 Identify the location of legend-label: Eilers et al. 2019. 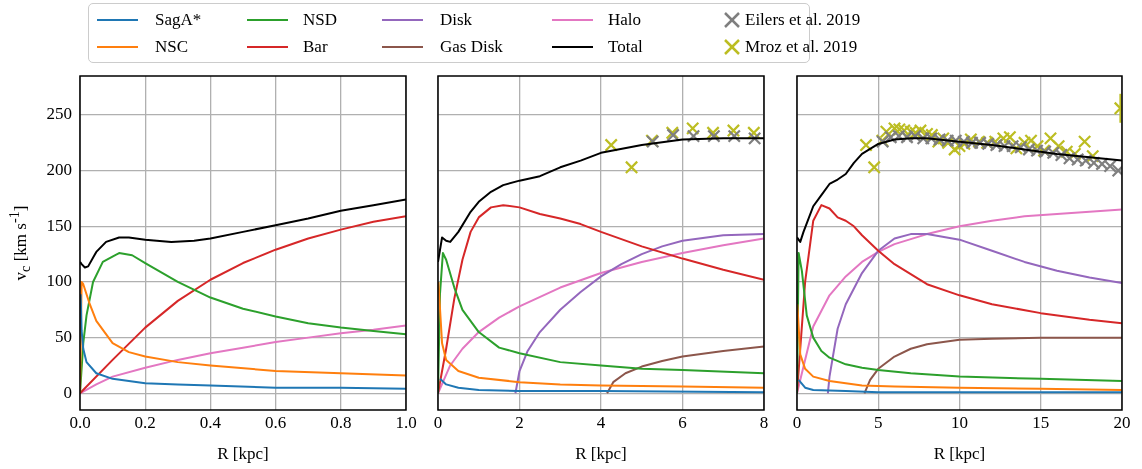
(803, 20).